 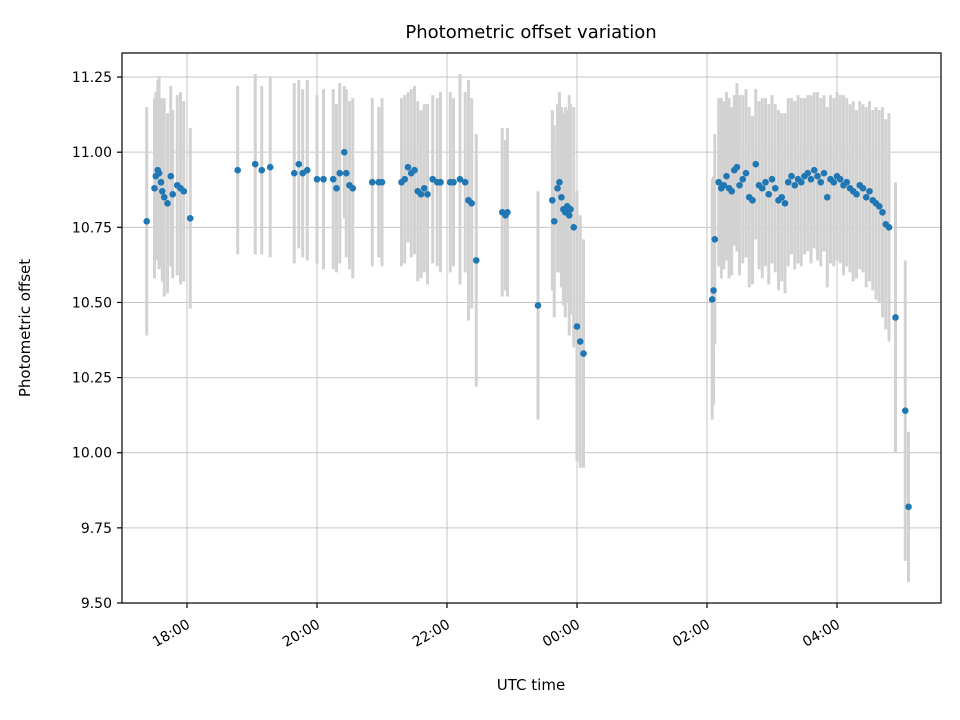 I want to click on x-tick-label: 00:00, so click(x=561, y=634).